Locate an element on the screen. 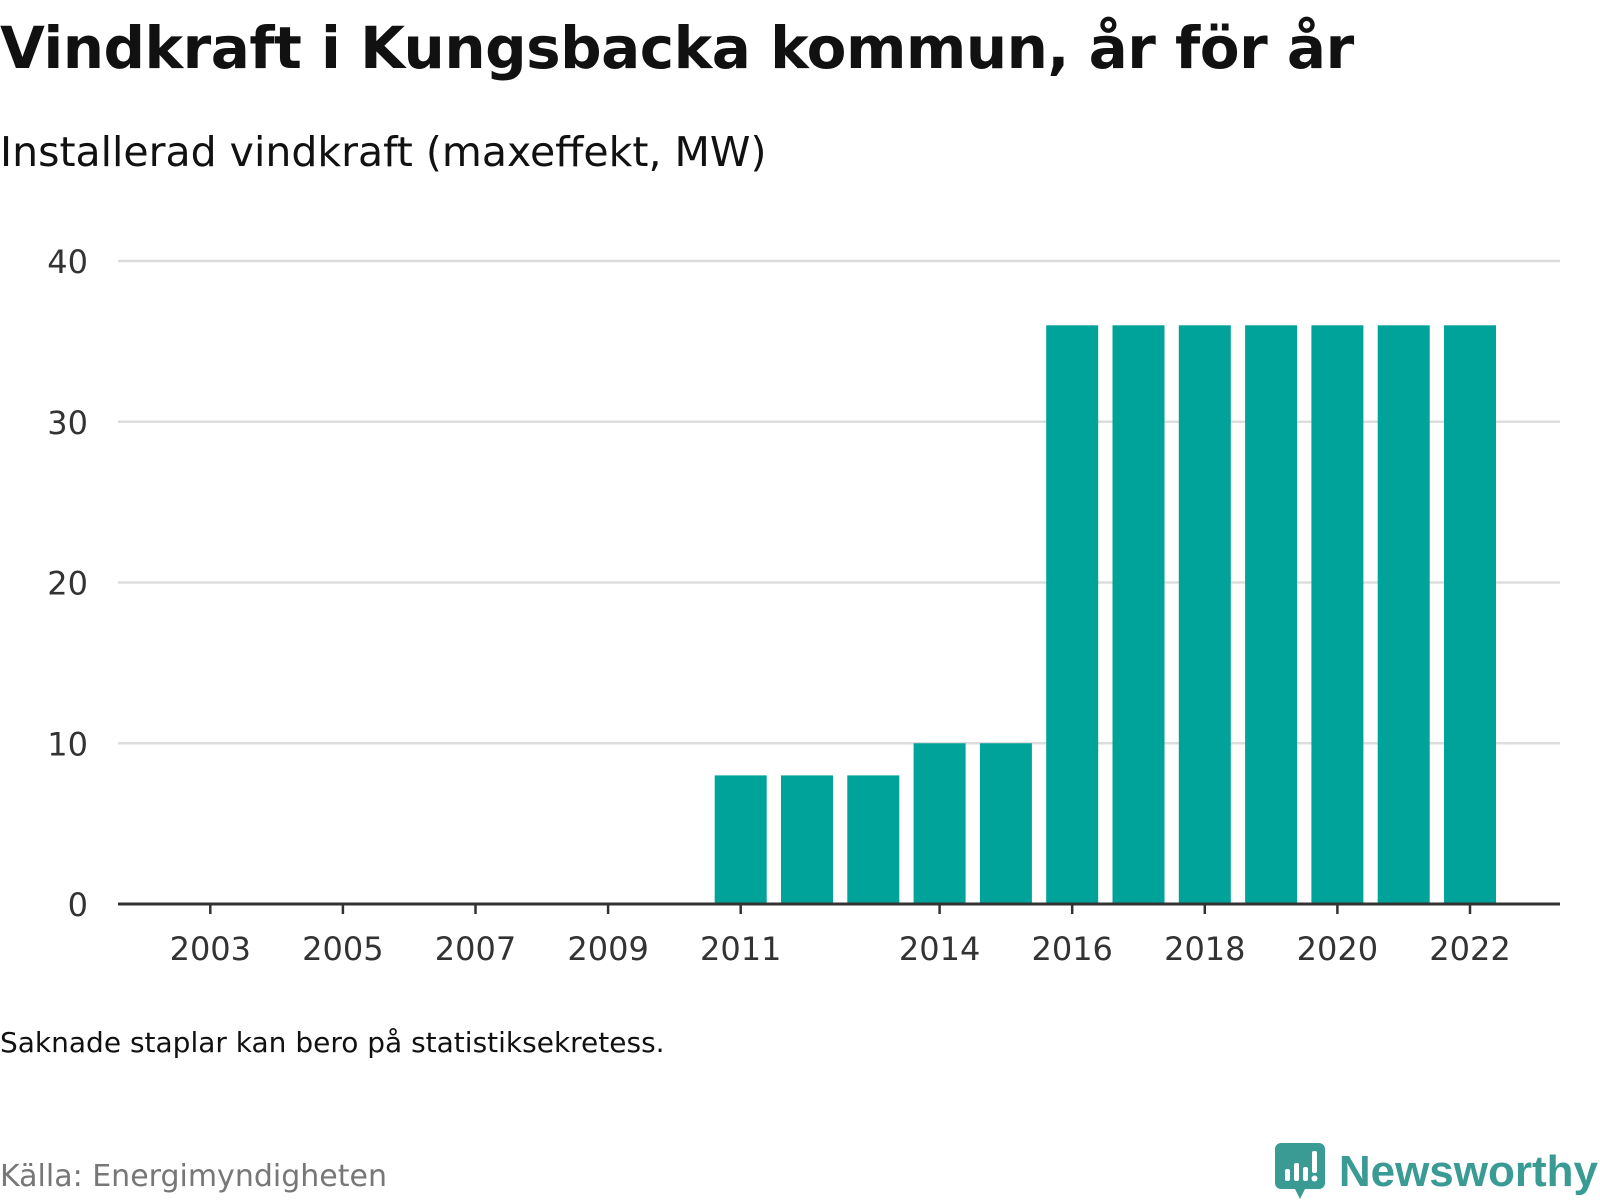  y-tick-label: 20 is located at coordinates (67, 584).